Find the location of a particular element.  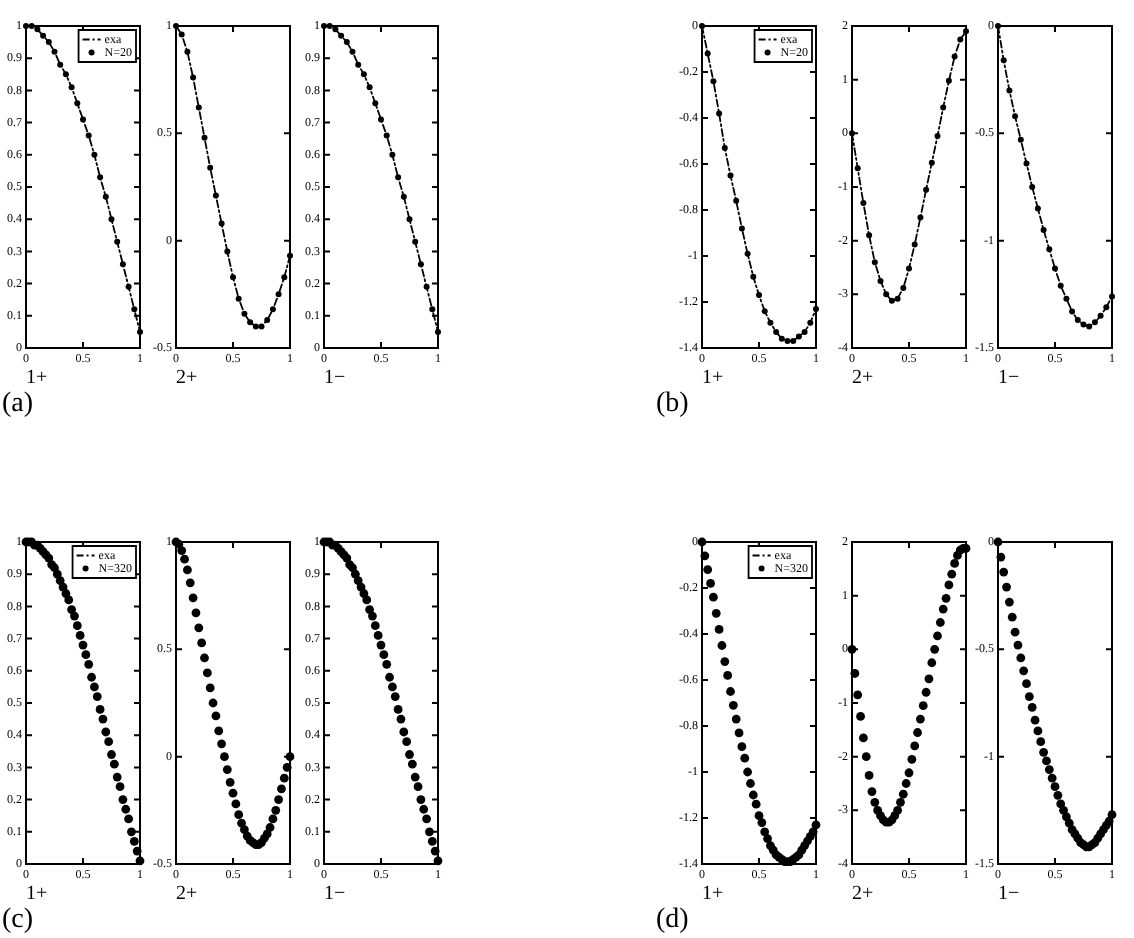

text: (d) is located at coordinates (673, 920).